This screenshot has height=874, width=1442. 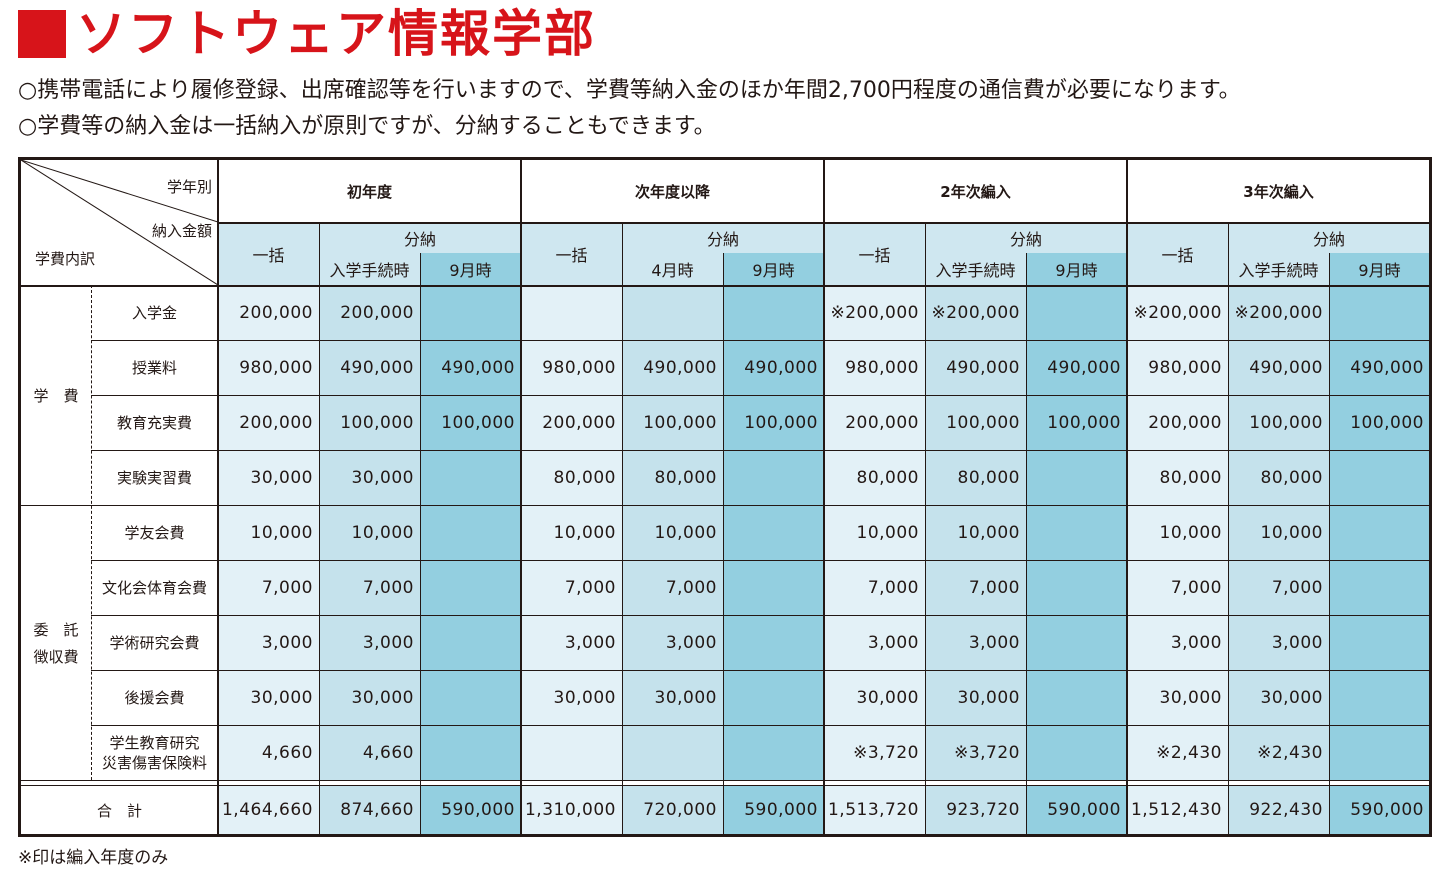 I want to click on value-cell: 100,000, so click(x=1379, y=422).